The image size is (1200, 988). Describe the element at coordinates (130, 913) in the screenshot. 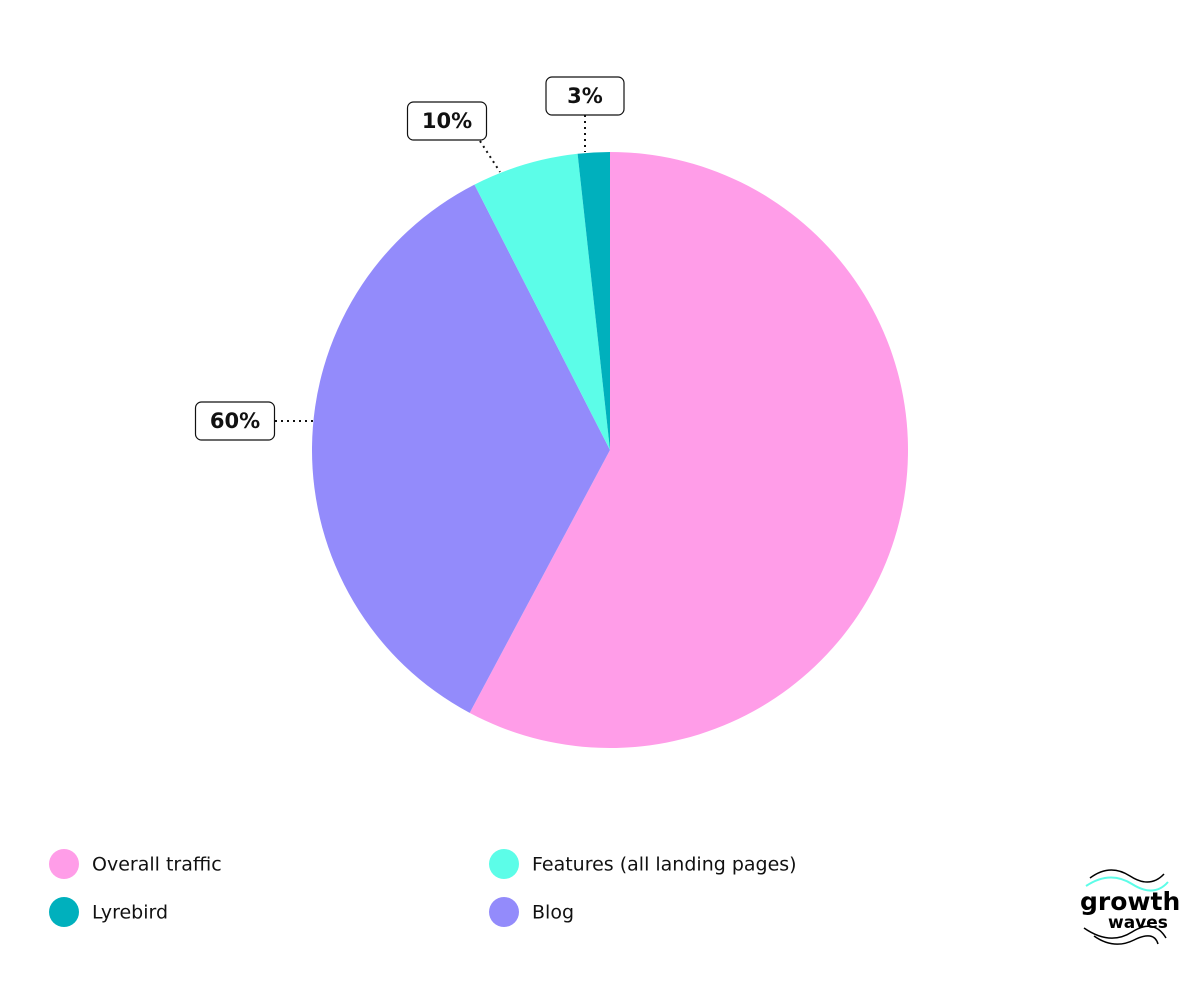

I see `legend-label: Lyrebird` at that location.